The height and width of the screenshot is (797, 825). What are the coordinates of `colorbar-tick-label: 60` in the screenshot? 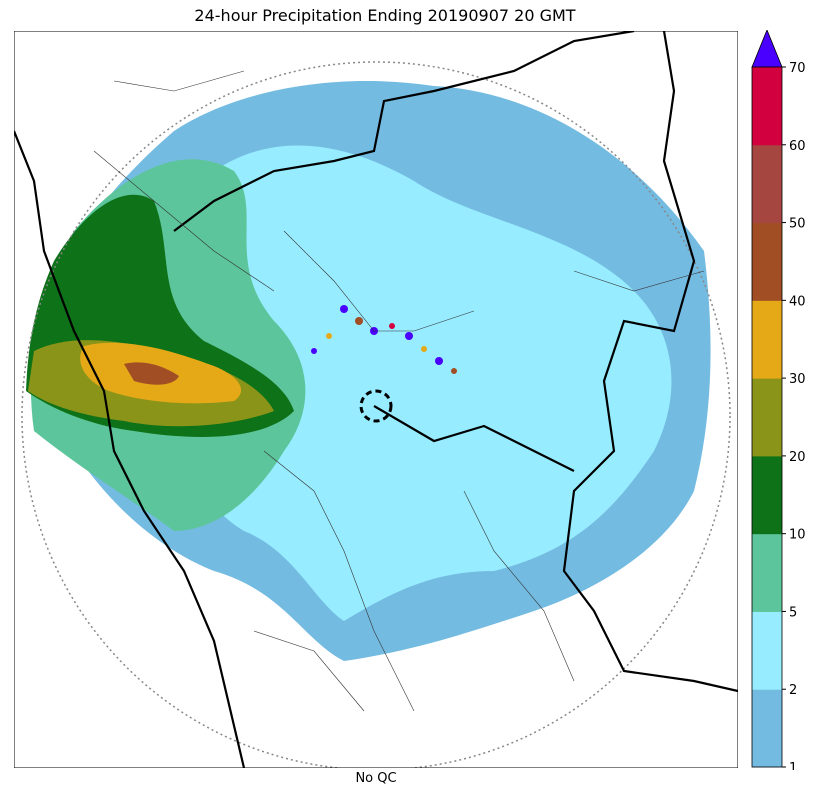 It's located at (797, 146).